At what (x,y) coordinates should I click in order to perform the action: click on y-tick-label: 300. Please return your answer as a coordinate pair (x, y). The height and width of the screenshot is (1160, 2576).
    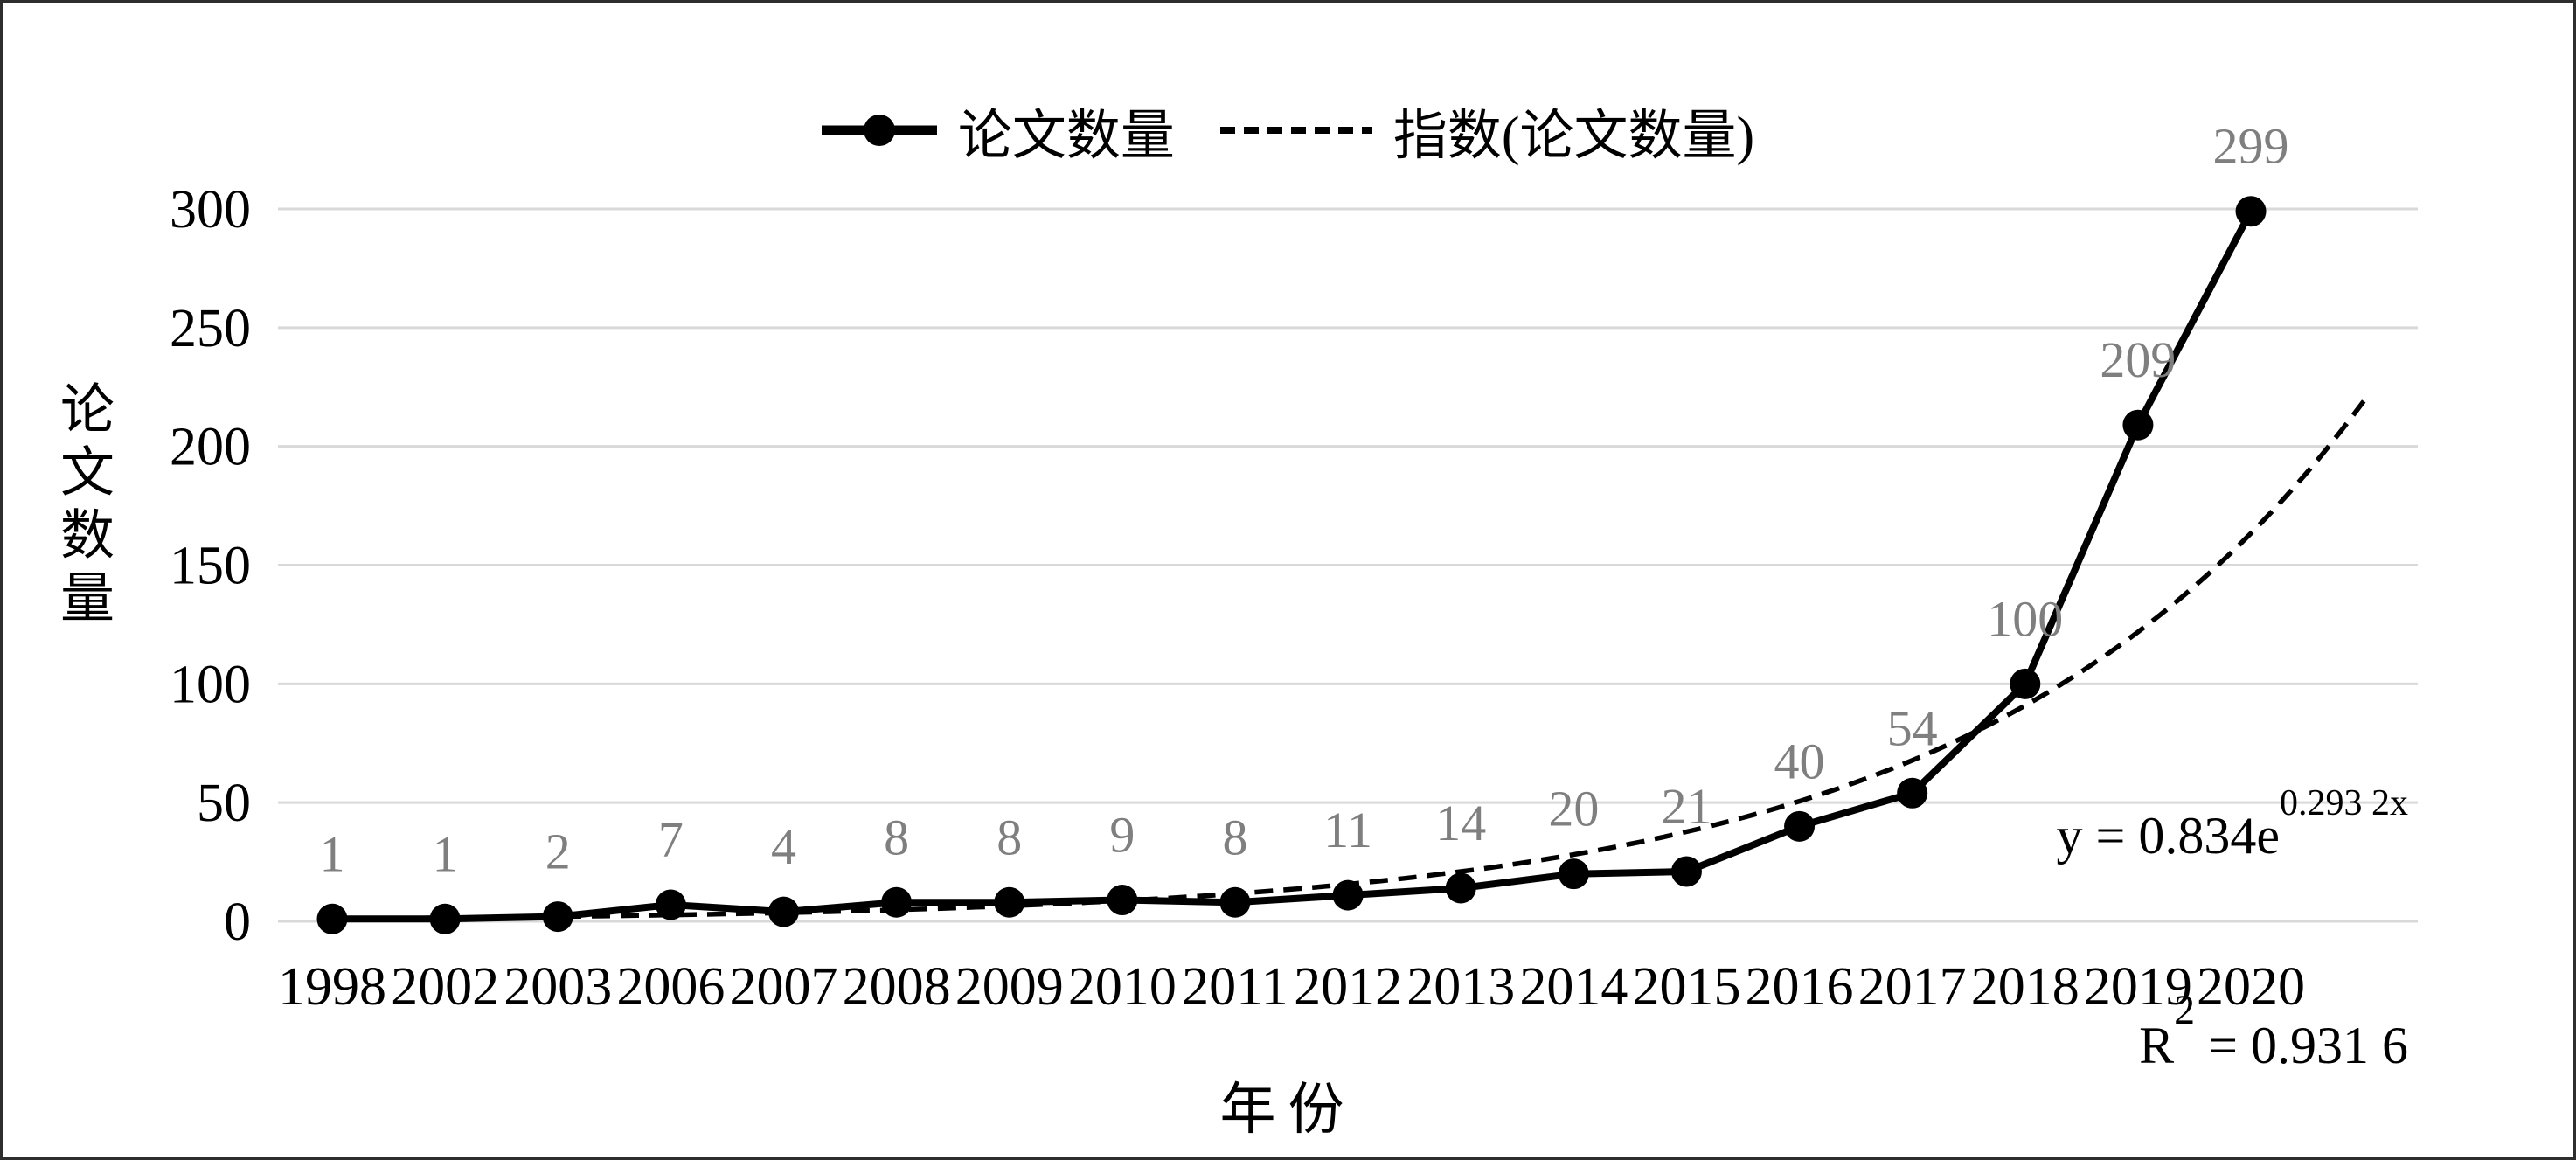
    Looking at the image, I should click on (210, 210).